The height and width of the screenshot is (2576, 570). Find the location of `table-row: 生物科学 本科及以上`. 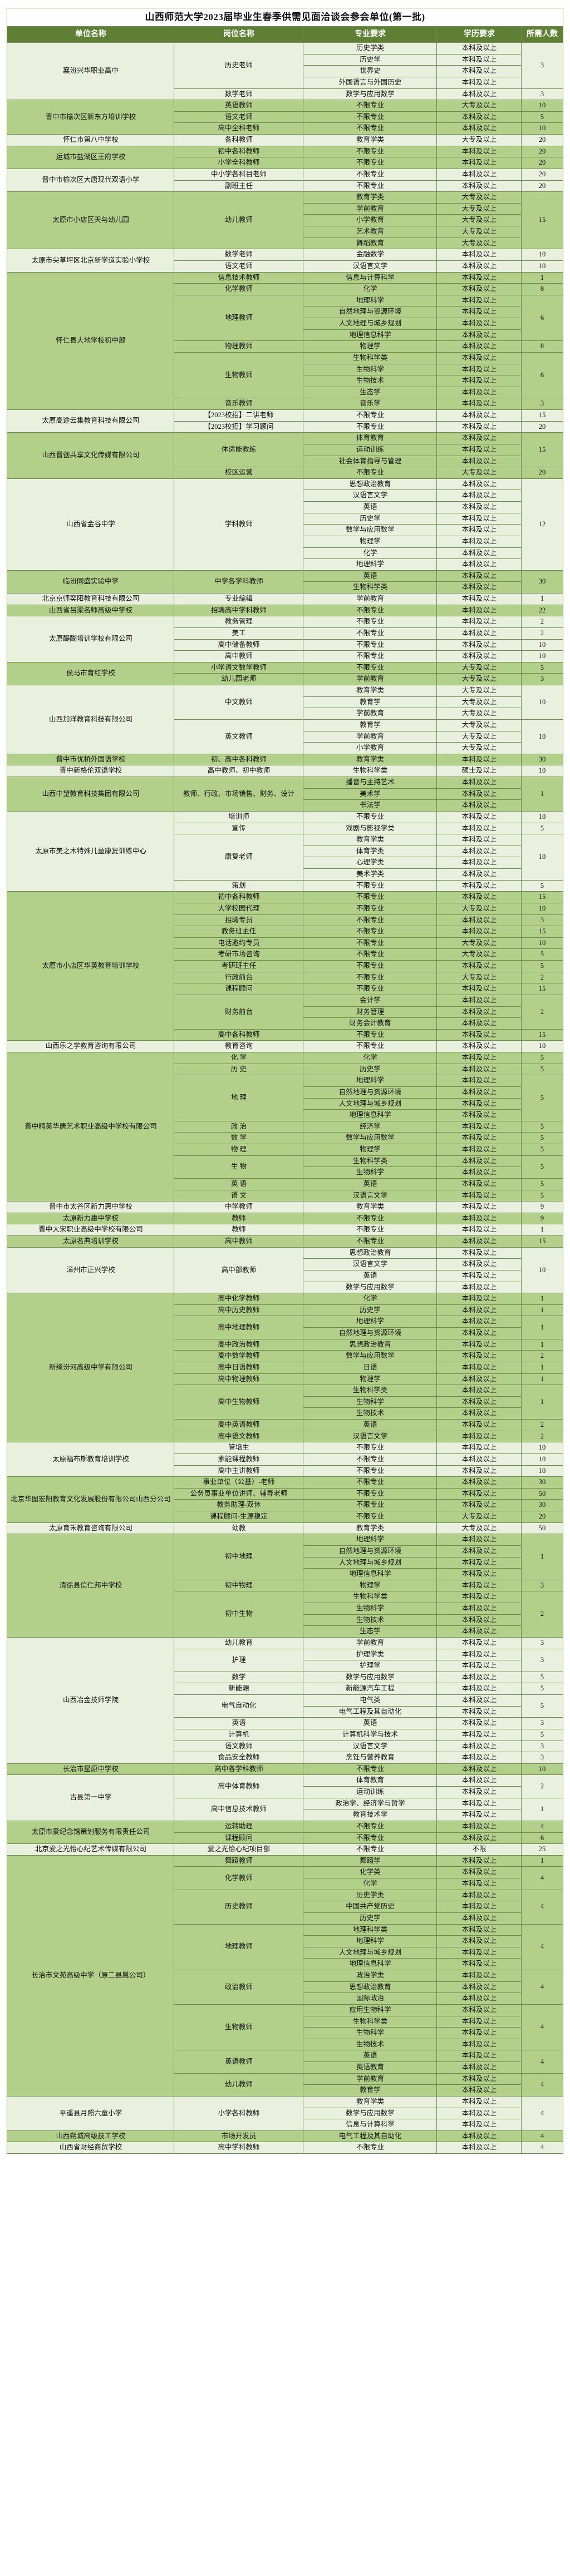

table-row: 生物科学 本科及以上 is located at coordinates (285, 1402).